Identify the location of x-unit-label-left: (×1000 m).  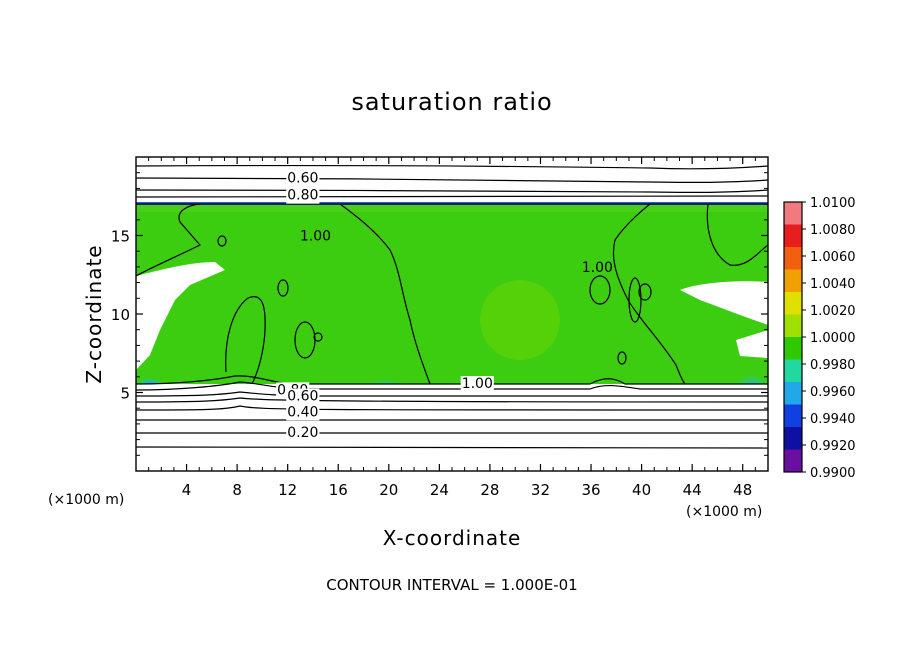
(86, 500).